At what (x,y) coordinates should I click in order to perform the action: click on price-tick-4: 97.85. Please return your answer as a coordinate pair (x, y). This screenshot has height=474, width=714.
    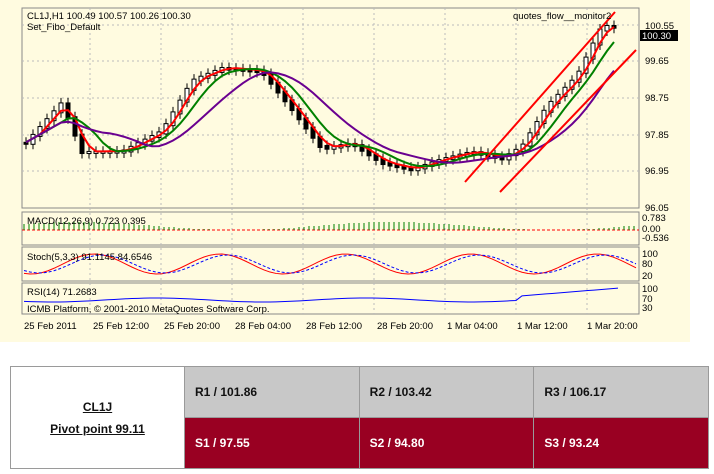
    Looking at the image, I should click on (657, 135).